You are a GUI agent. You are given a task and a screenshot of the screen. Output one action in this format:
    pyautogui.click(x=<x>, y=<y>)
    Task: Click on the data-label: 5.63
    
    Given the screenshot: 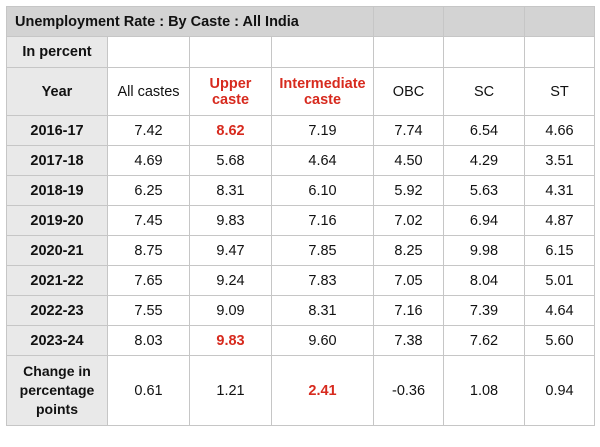 What is the action you would take?
    pyautogui.click(x=484, y=190)
    